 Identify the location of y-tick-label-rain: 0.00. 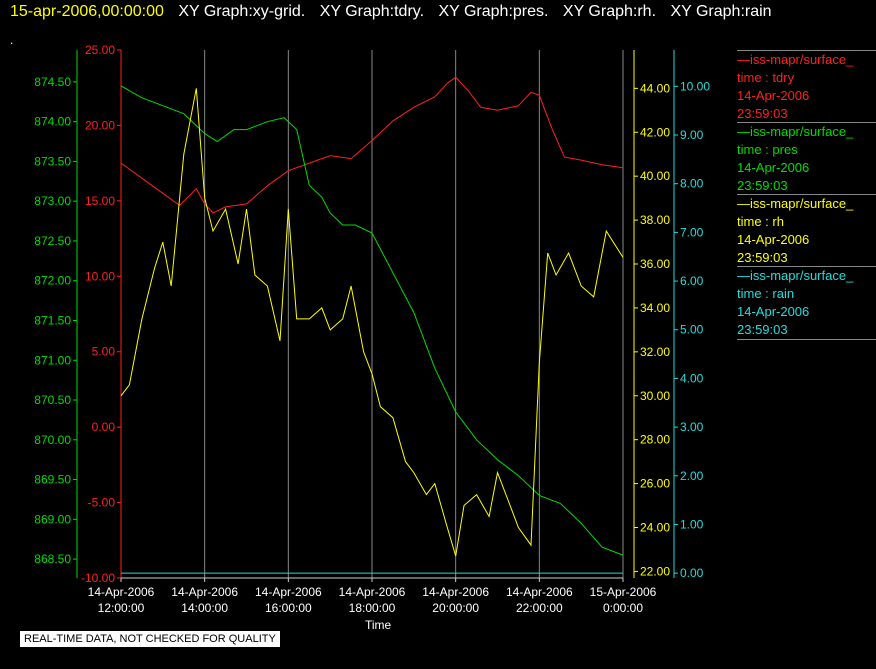
(692, 573).